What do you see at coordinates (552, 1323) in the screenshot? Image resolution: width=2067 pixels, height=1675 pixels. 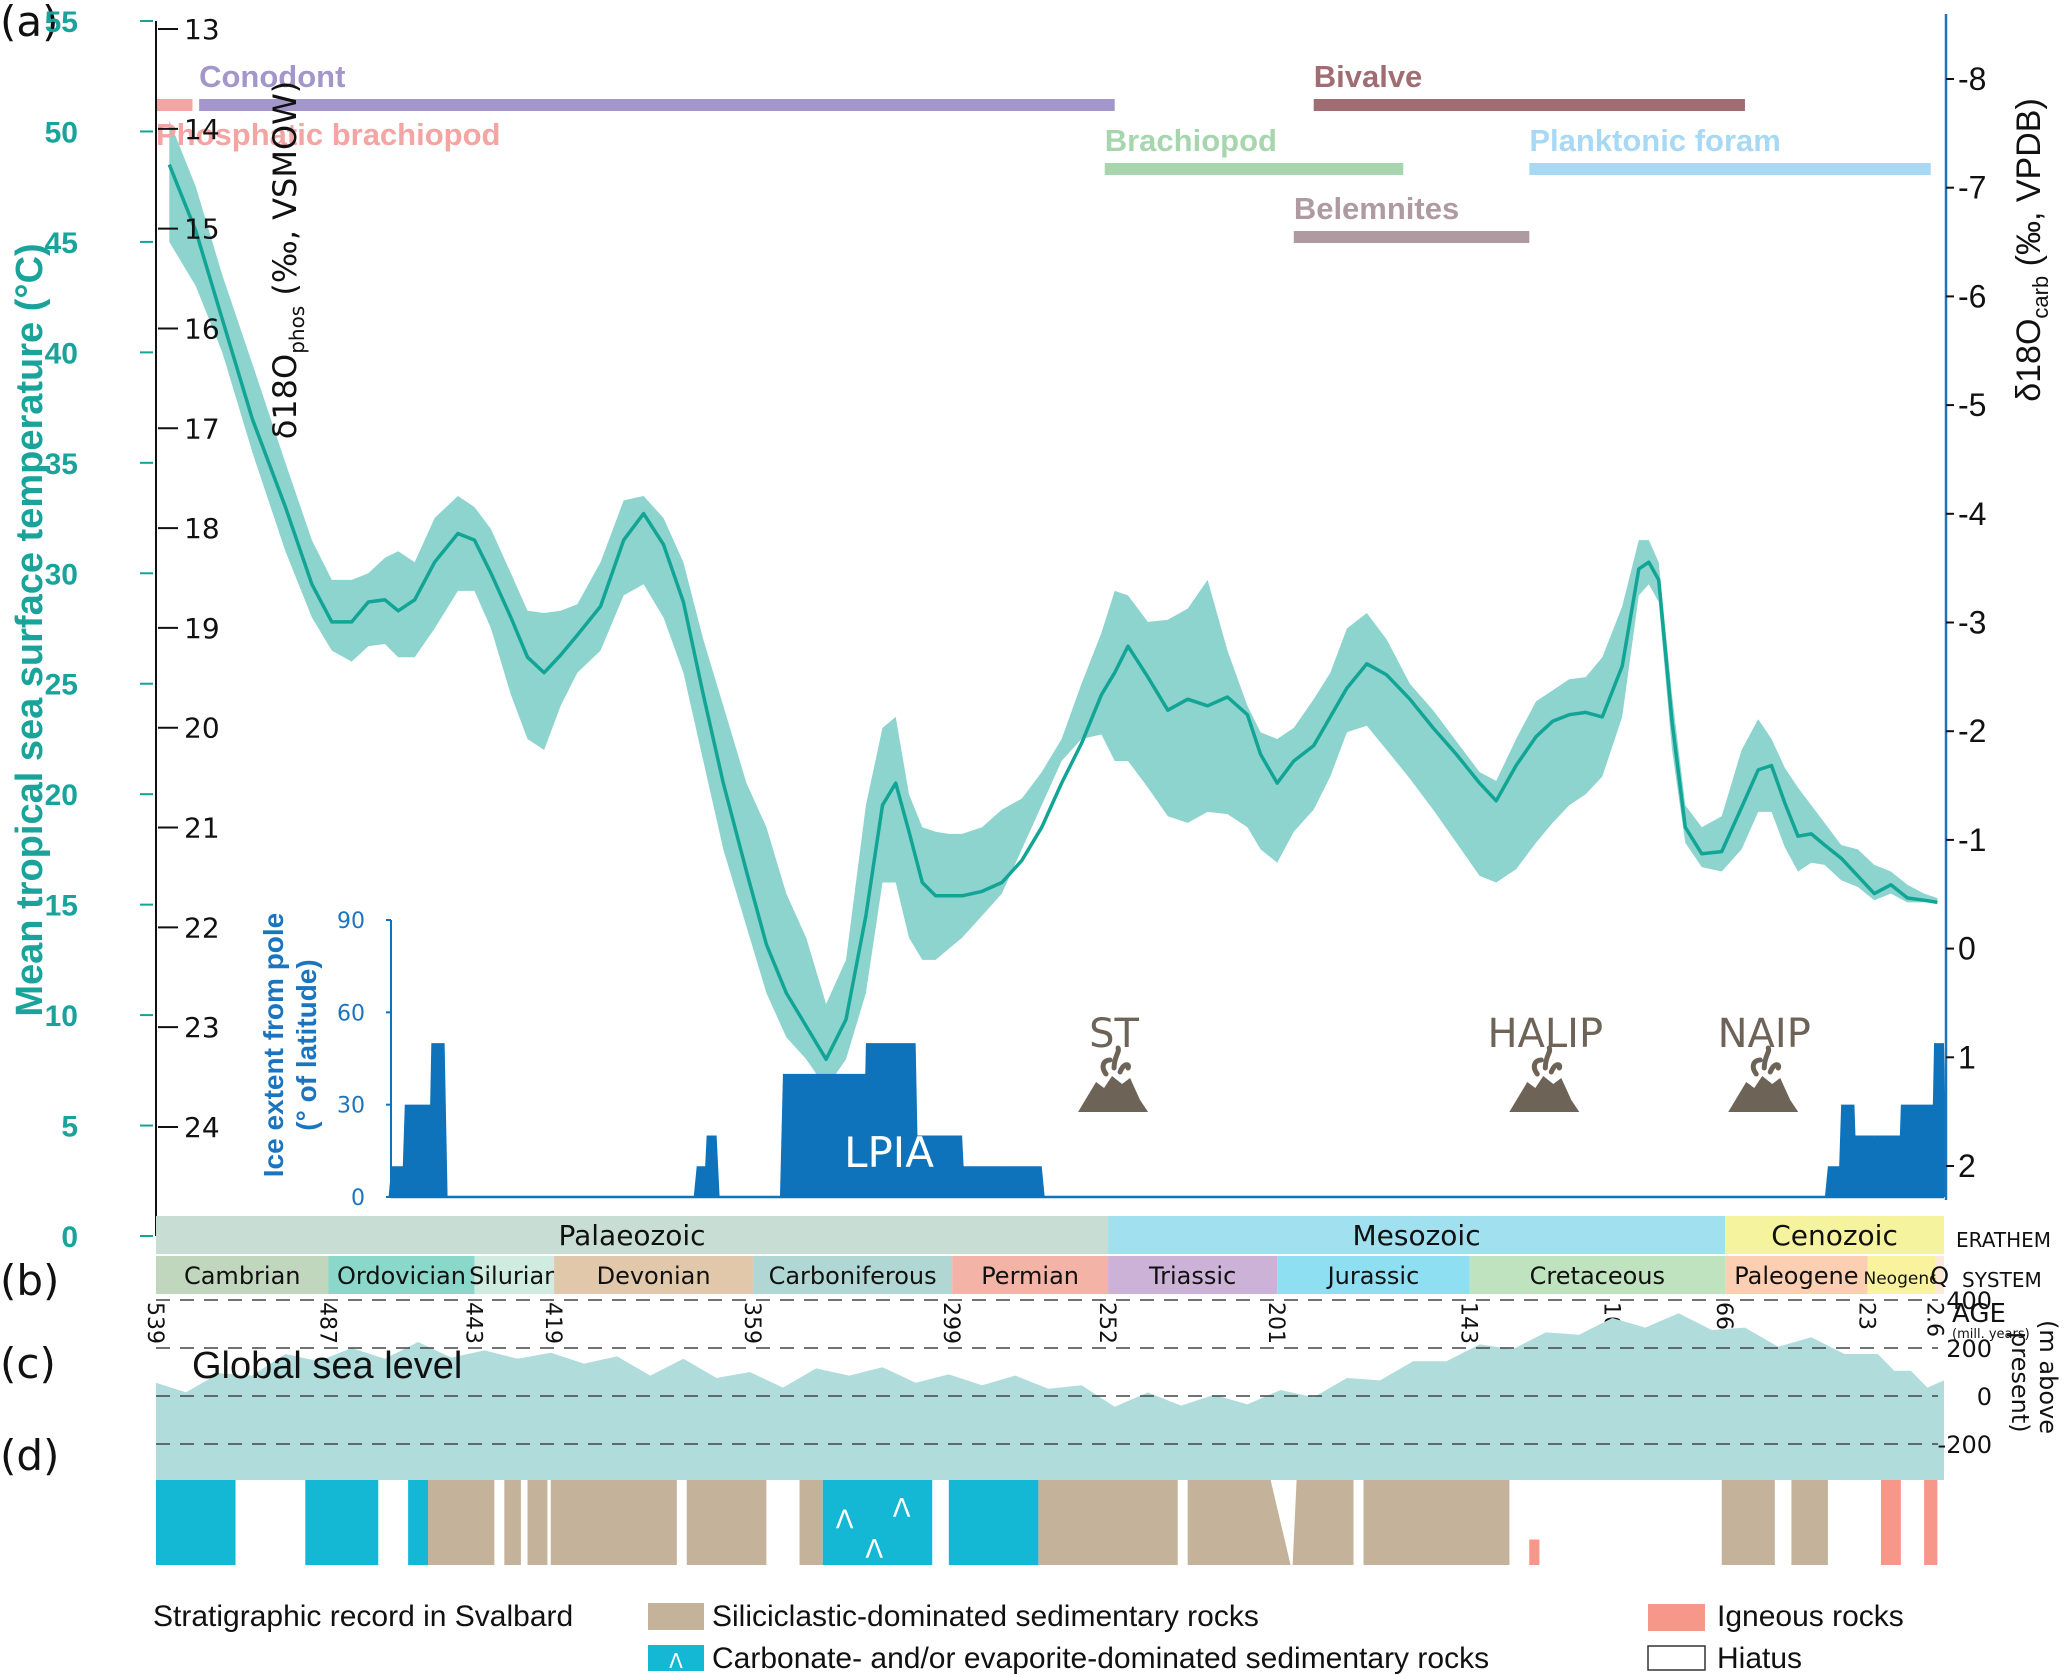 I see `age-tick-label: 419` at bounding box center [552, 1323].